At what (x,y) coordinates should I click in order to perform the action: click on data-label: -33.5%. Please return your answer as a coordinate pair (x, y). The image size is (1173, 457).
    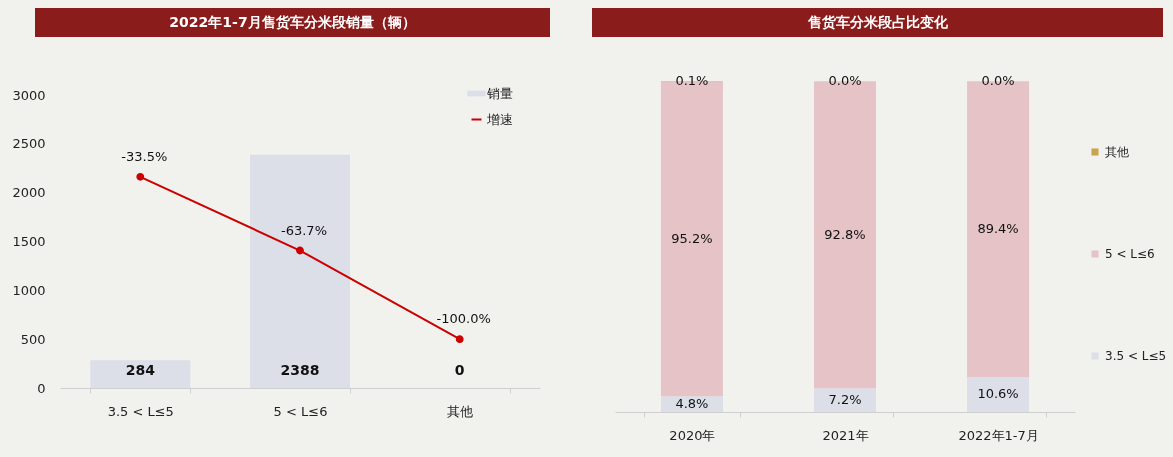
    Looking at the image, I should click on (144, 156).